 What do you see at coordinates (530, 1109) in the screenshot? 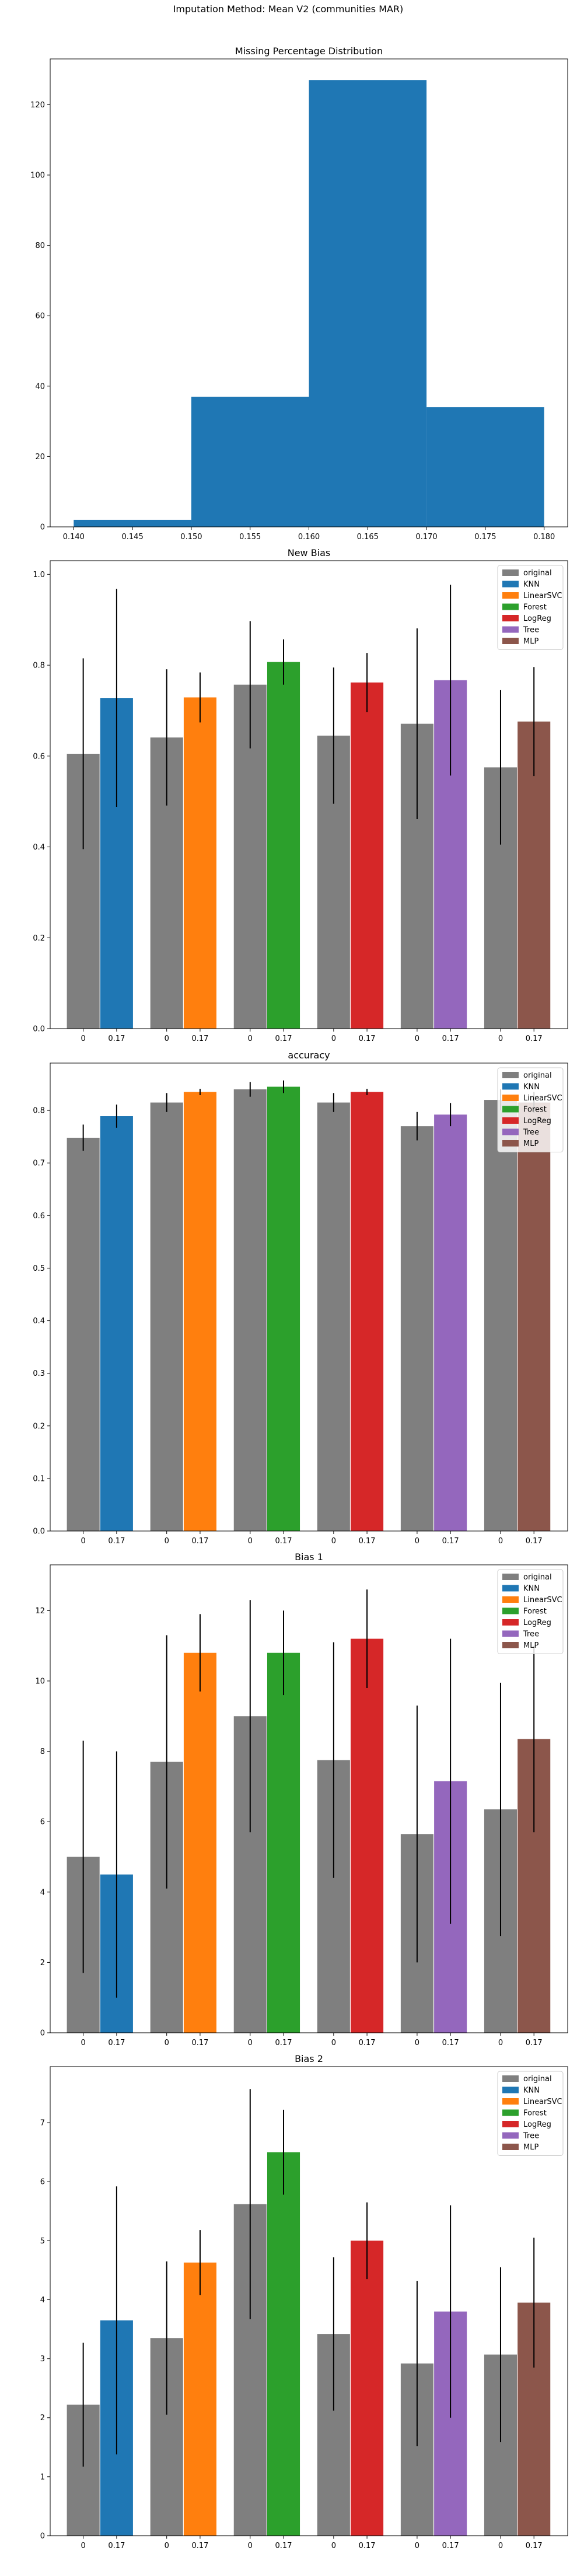
I see `accuracy-legend: original KNN LinearSVC Forest LogReg Tree MLP` at bounding box center [530, 1109].